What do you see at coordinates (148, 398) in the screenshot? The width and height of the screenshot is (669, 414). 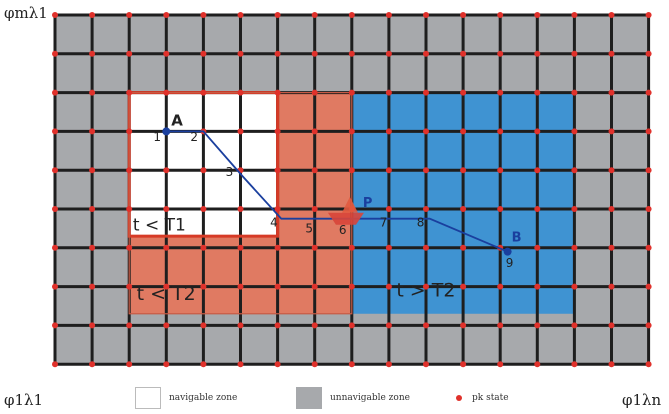 I see `legend-navigable-swatch` at bounding box center [148, 398].